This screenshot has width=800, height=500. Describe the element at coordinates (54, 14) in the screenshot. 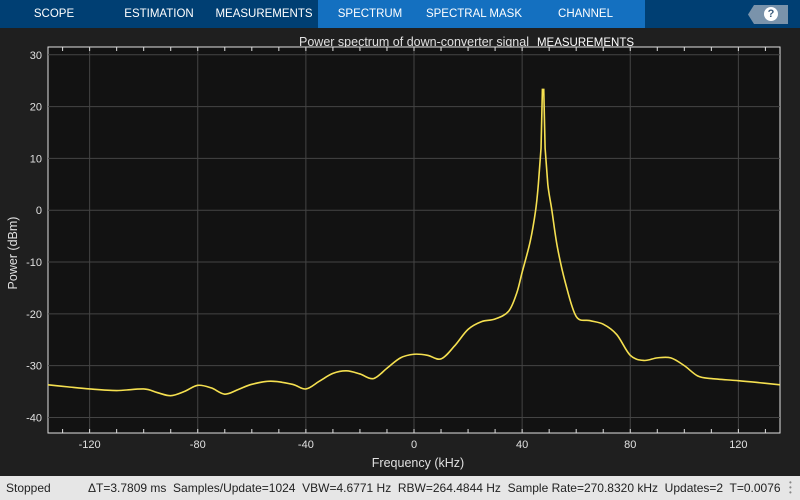

I see `tab-scope: SCOPE` at that location.